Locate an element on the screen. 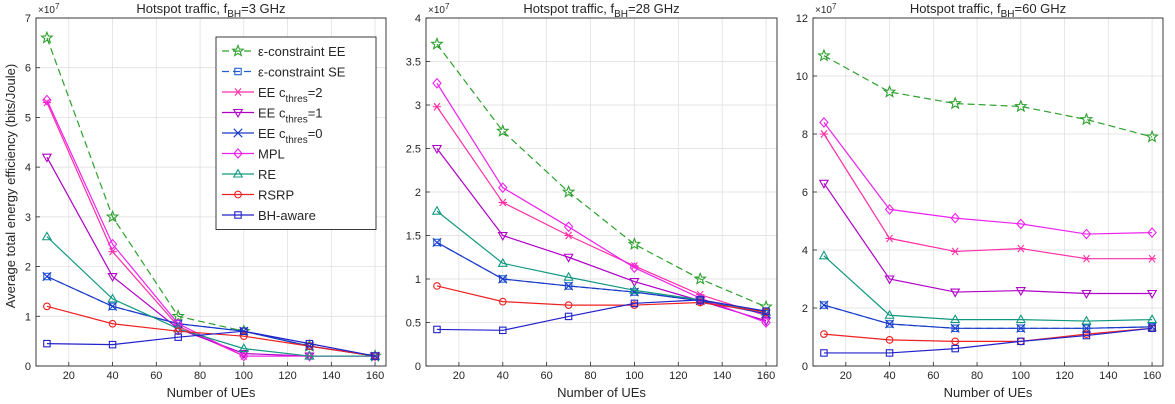 The image size is (1175, 404). x-tick-label: 120 is located at coordinates (1064, 376).